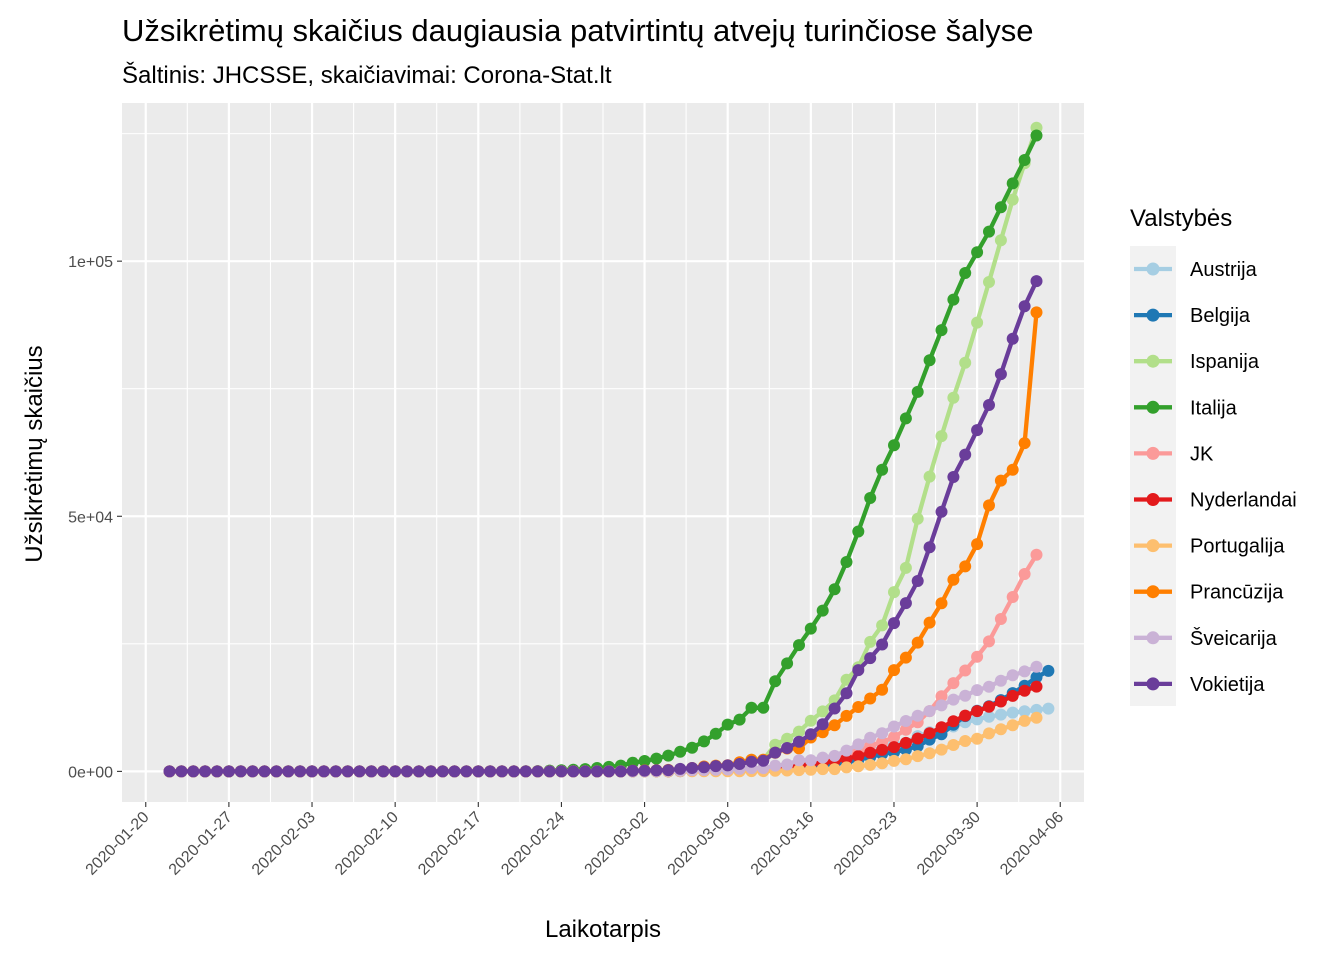 This screenshot has height=960, width=1344. Describe the element at coordinates (949, 844) in the screenshot. I see `x-tick-label: 2020-03-30` at that location.